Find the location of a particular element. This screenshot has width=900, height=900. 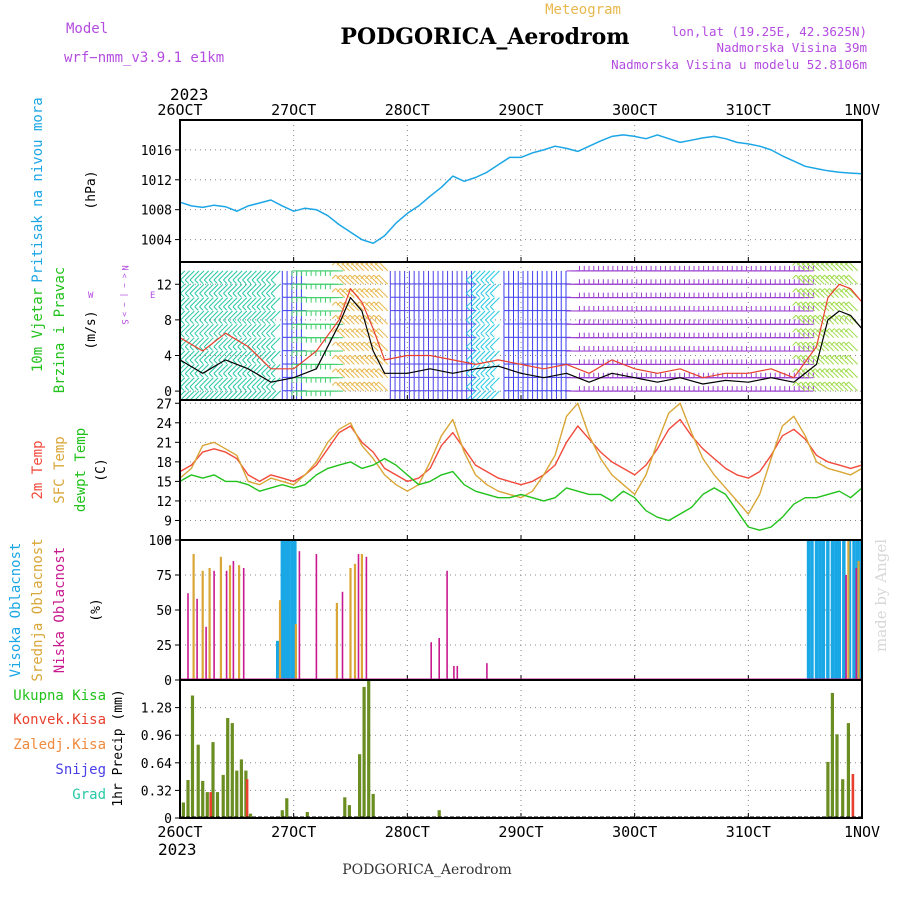

x-ticks-bottom: 26OCT 27OCT 28OCT 29OCT 30OCT 31OCT 1NOV is located at coordinates (518, 832).